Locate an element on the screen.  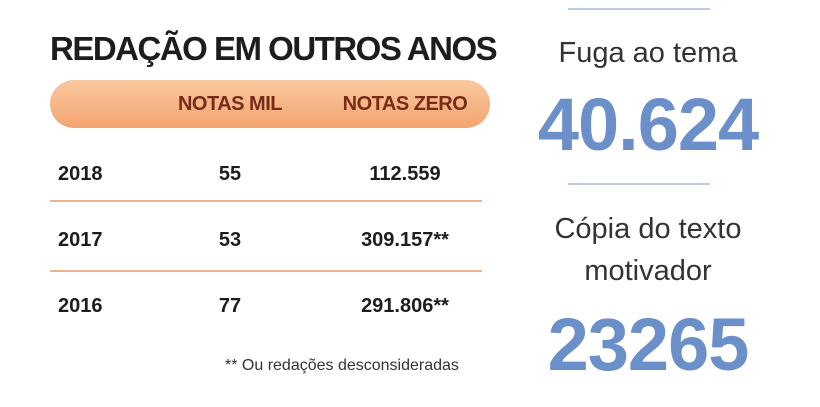
table-cell: 2018 is located at coordinates (80, 174).